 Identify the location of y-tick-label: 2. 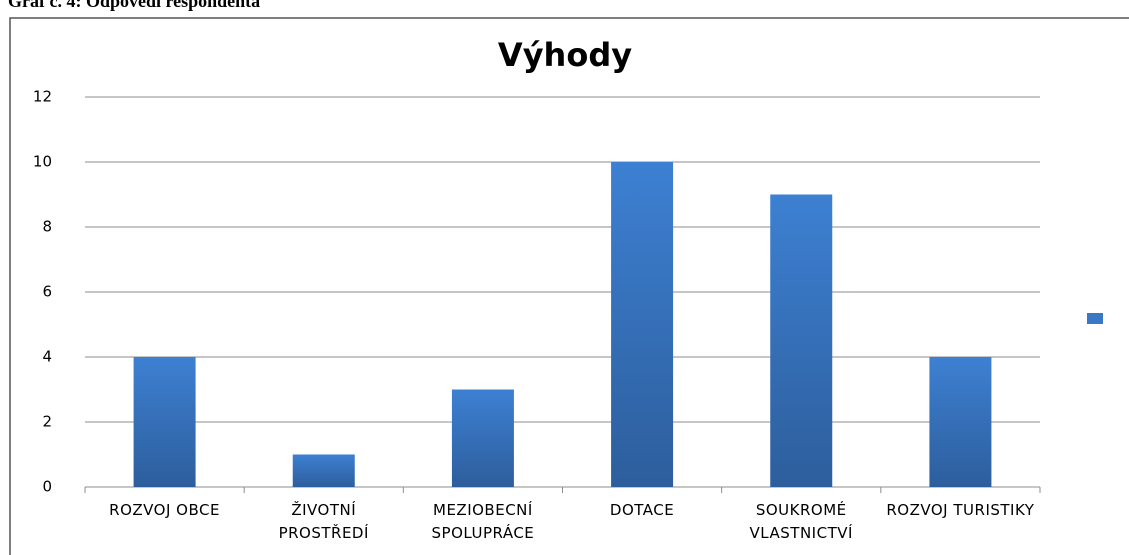
(47, 422).